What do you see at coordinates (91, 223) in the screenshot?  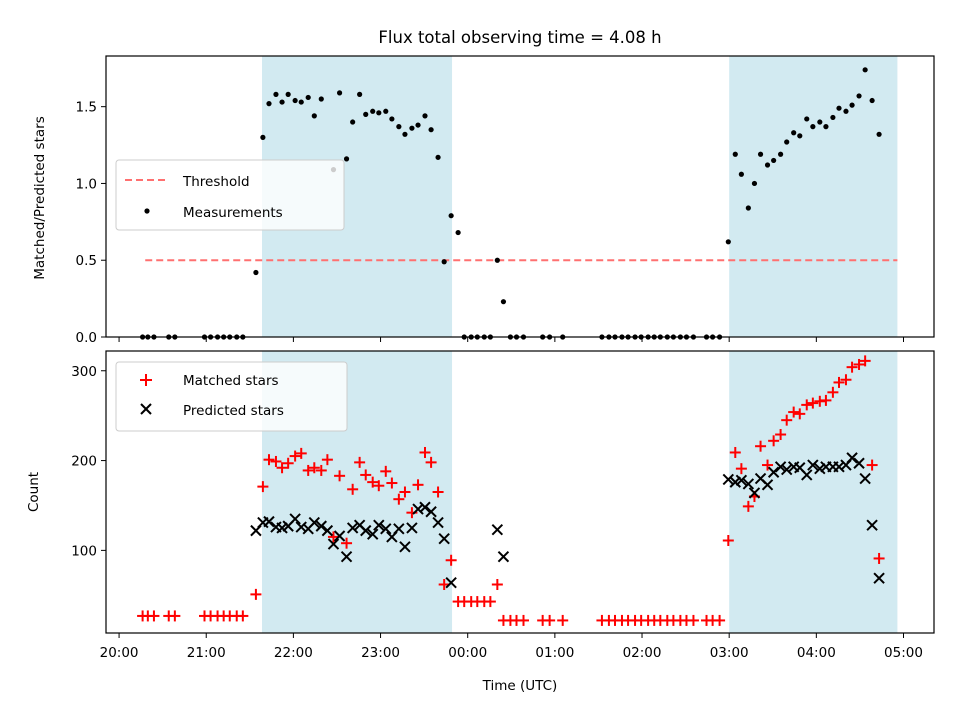 I see `top-y-ticks: 0.0 0.5 1.0 1.5` at bounding box center [91, 223].